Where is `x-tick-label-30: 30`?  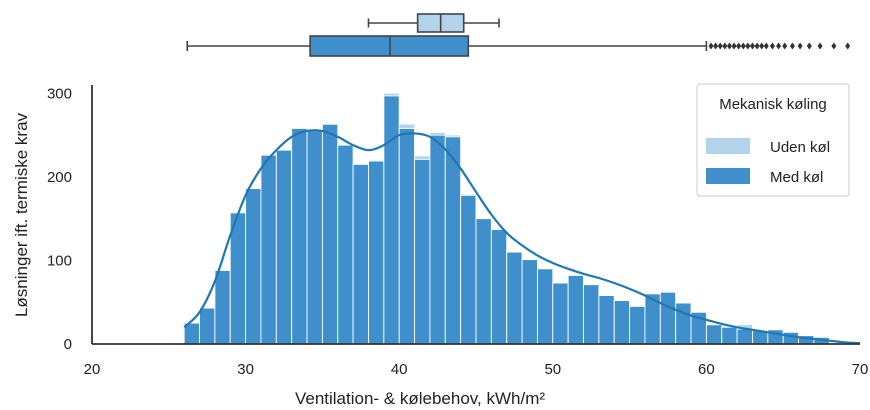 x-tick-label-30: 30 is located at coordinates (245, 369).